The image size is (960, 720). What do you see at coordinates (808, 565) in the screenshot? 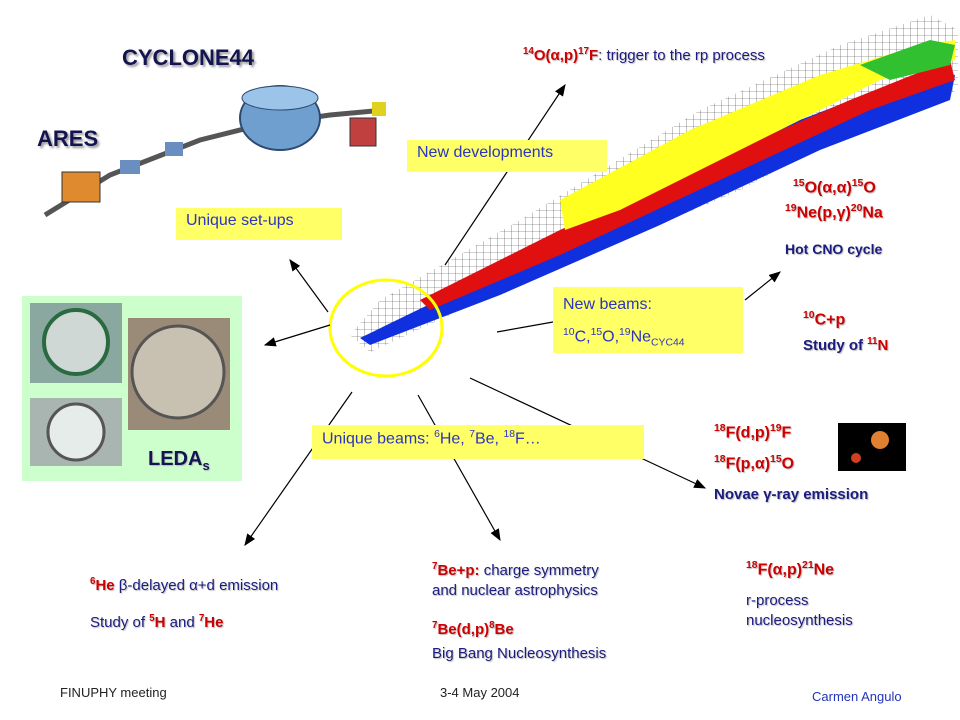
I see `mass: 21` at bounding box center [808, 565].